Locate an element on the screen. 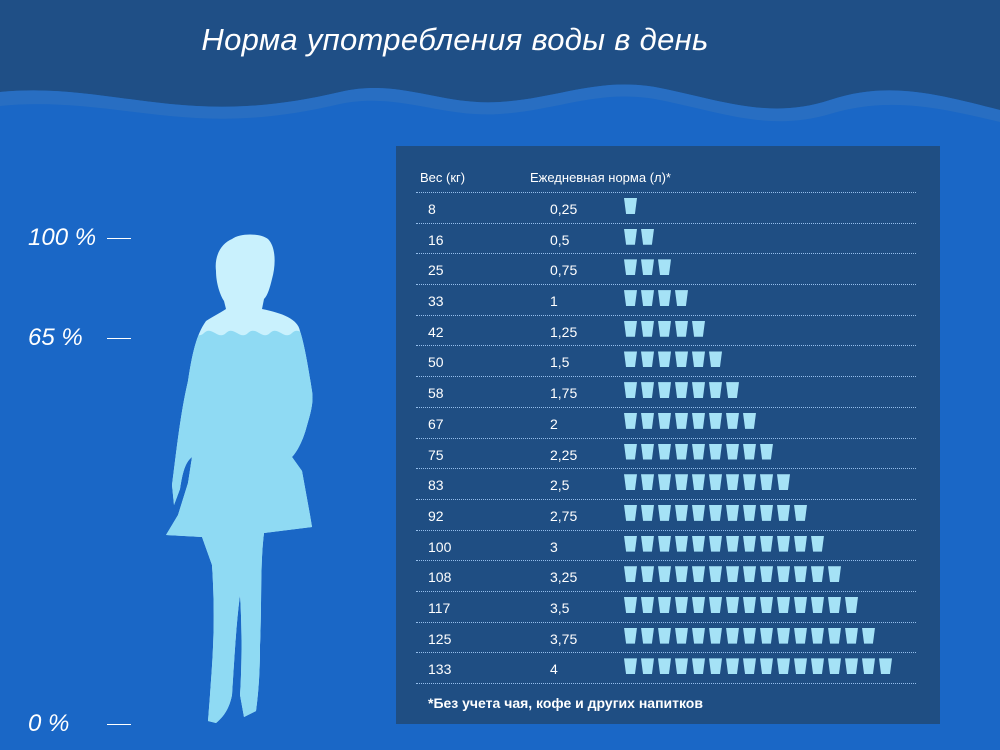 The width and height of the screenshot is (1000, 750). table-row: 42 1,25 is located at coordinates (666, 331).